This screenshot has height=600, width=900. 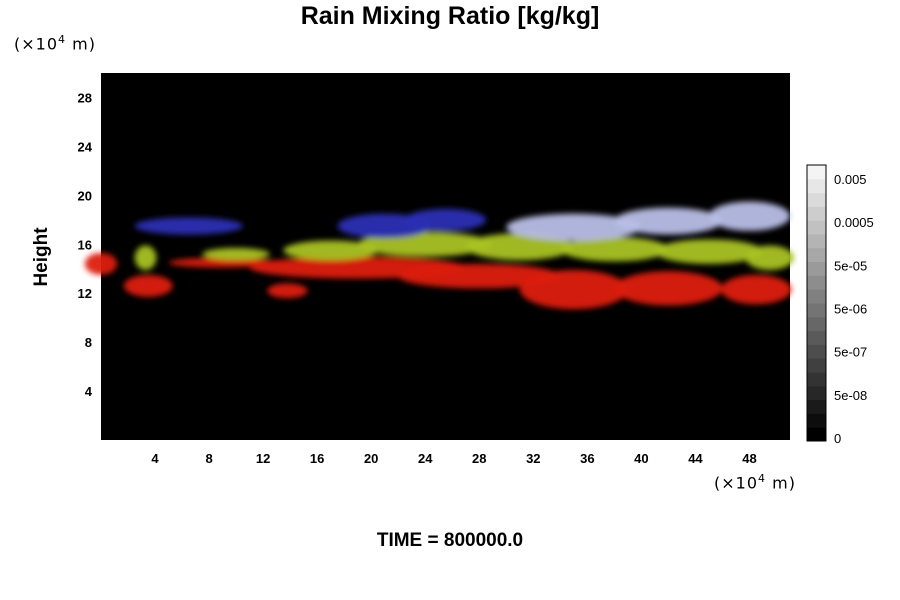 I want to click on x-tick-label: 36, so click(x=587, y=458).